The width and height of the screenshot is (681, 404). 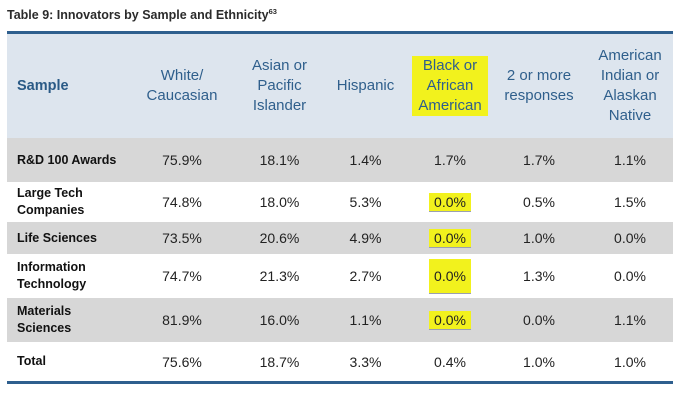 I want to click on cell-two-or-more: 1.7%, so click(x=539, y=160).